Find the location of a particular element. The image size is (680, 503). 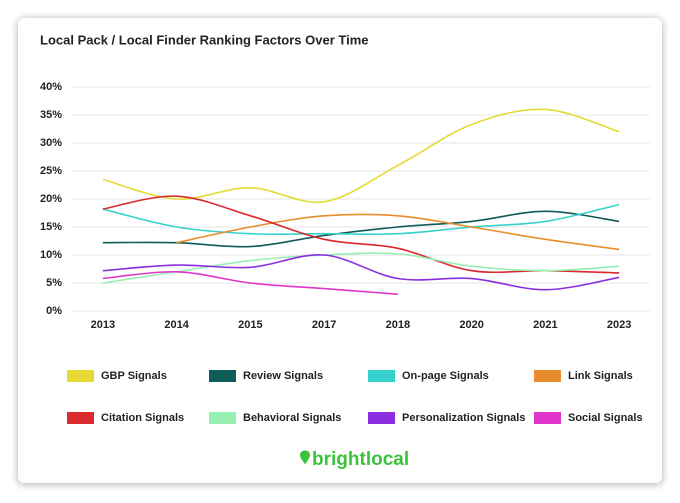

x-tick-label: 2013 is located at coordinates (103, 325).